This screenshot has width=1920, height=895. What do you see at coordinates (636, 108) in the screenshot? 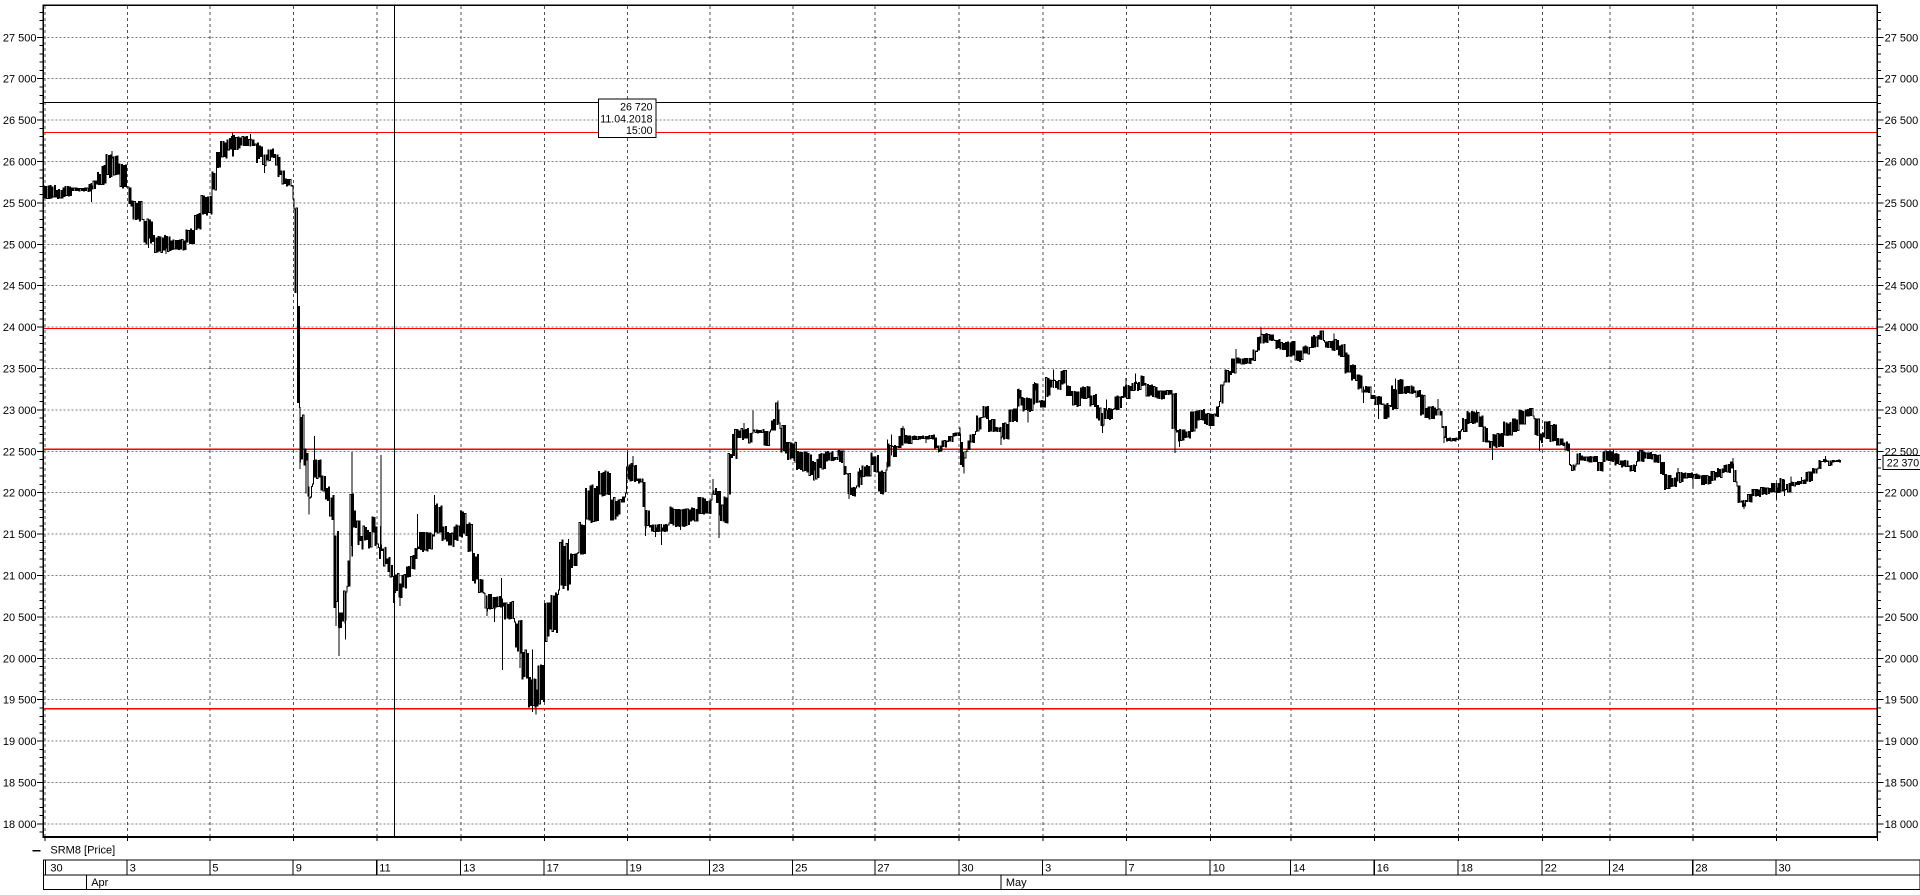
I see `svg-text: 26 720` at bounding box center [636, 108].